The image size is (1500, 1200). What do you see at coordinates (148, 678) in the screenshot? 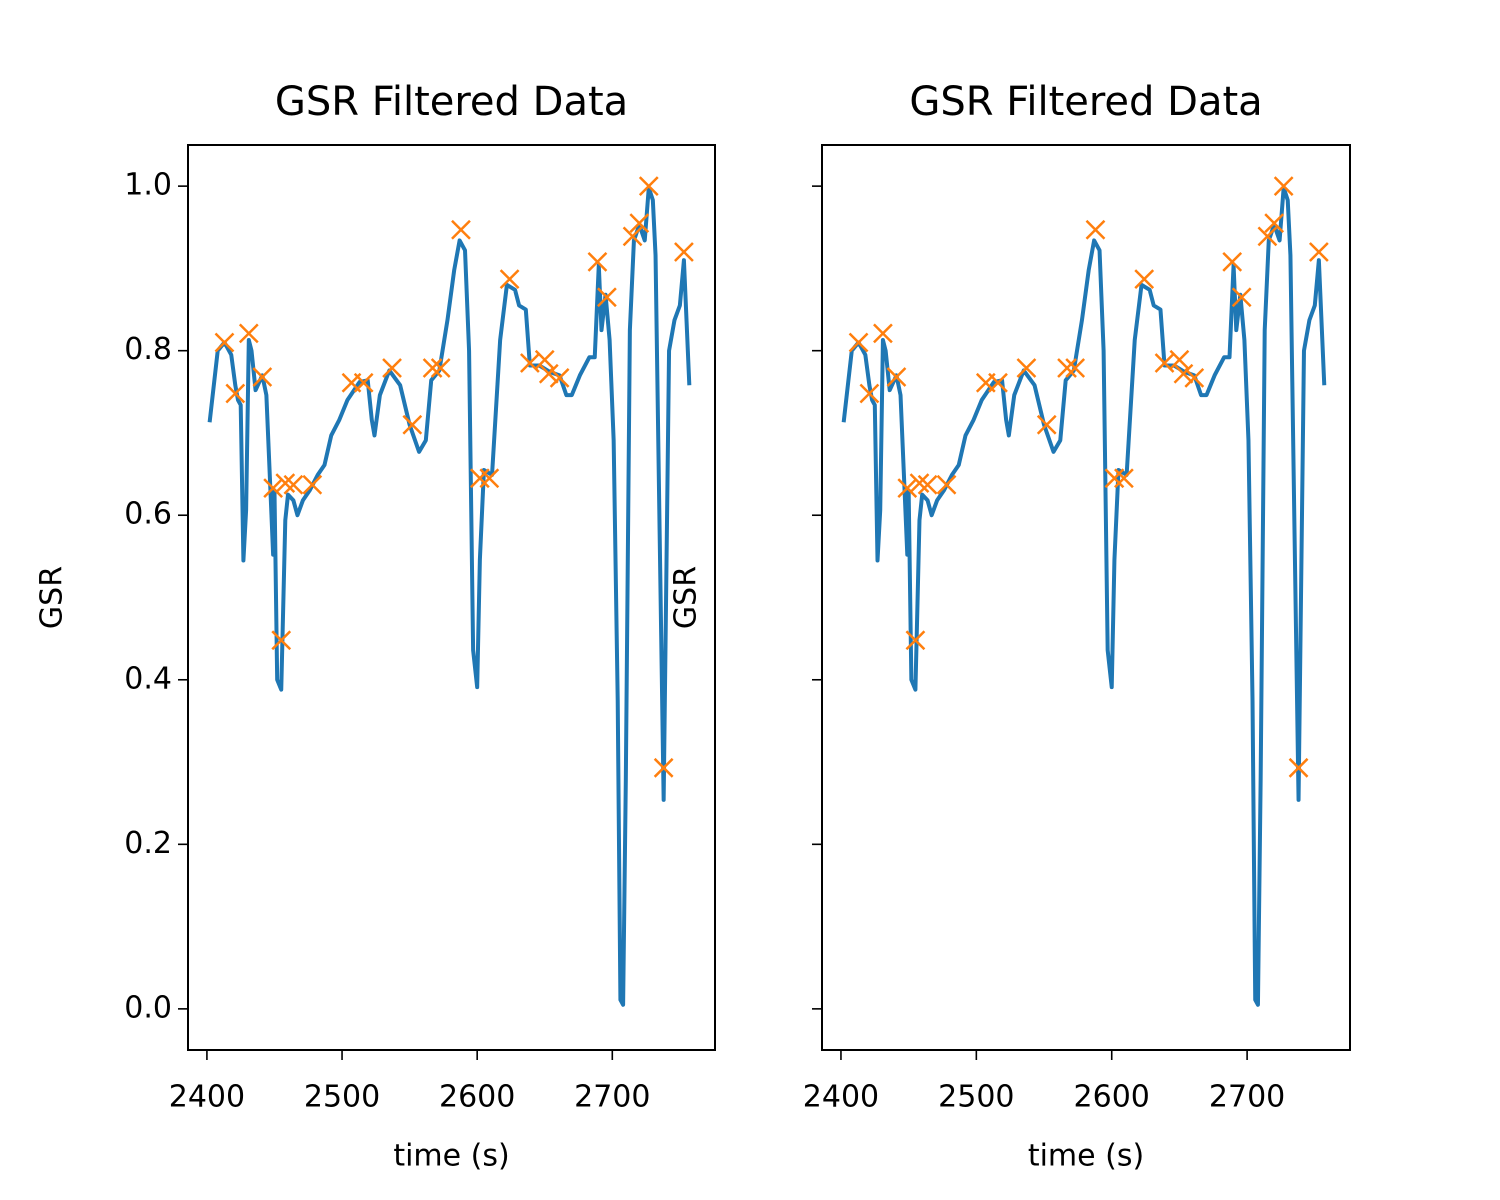
I see `y-tick-label: 0.4` at bounding box center [148, 678].